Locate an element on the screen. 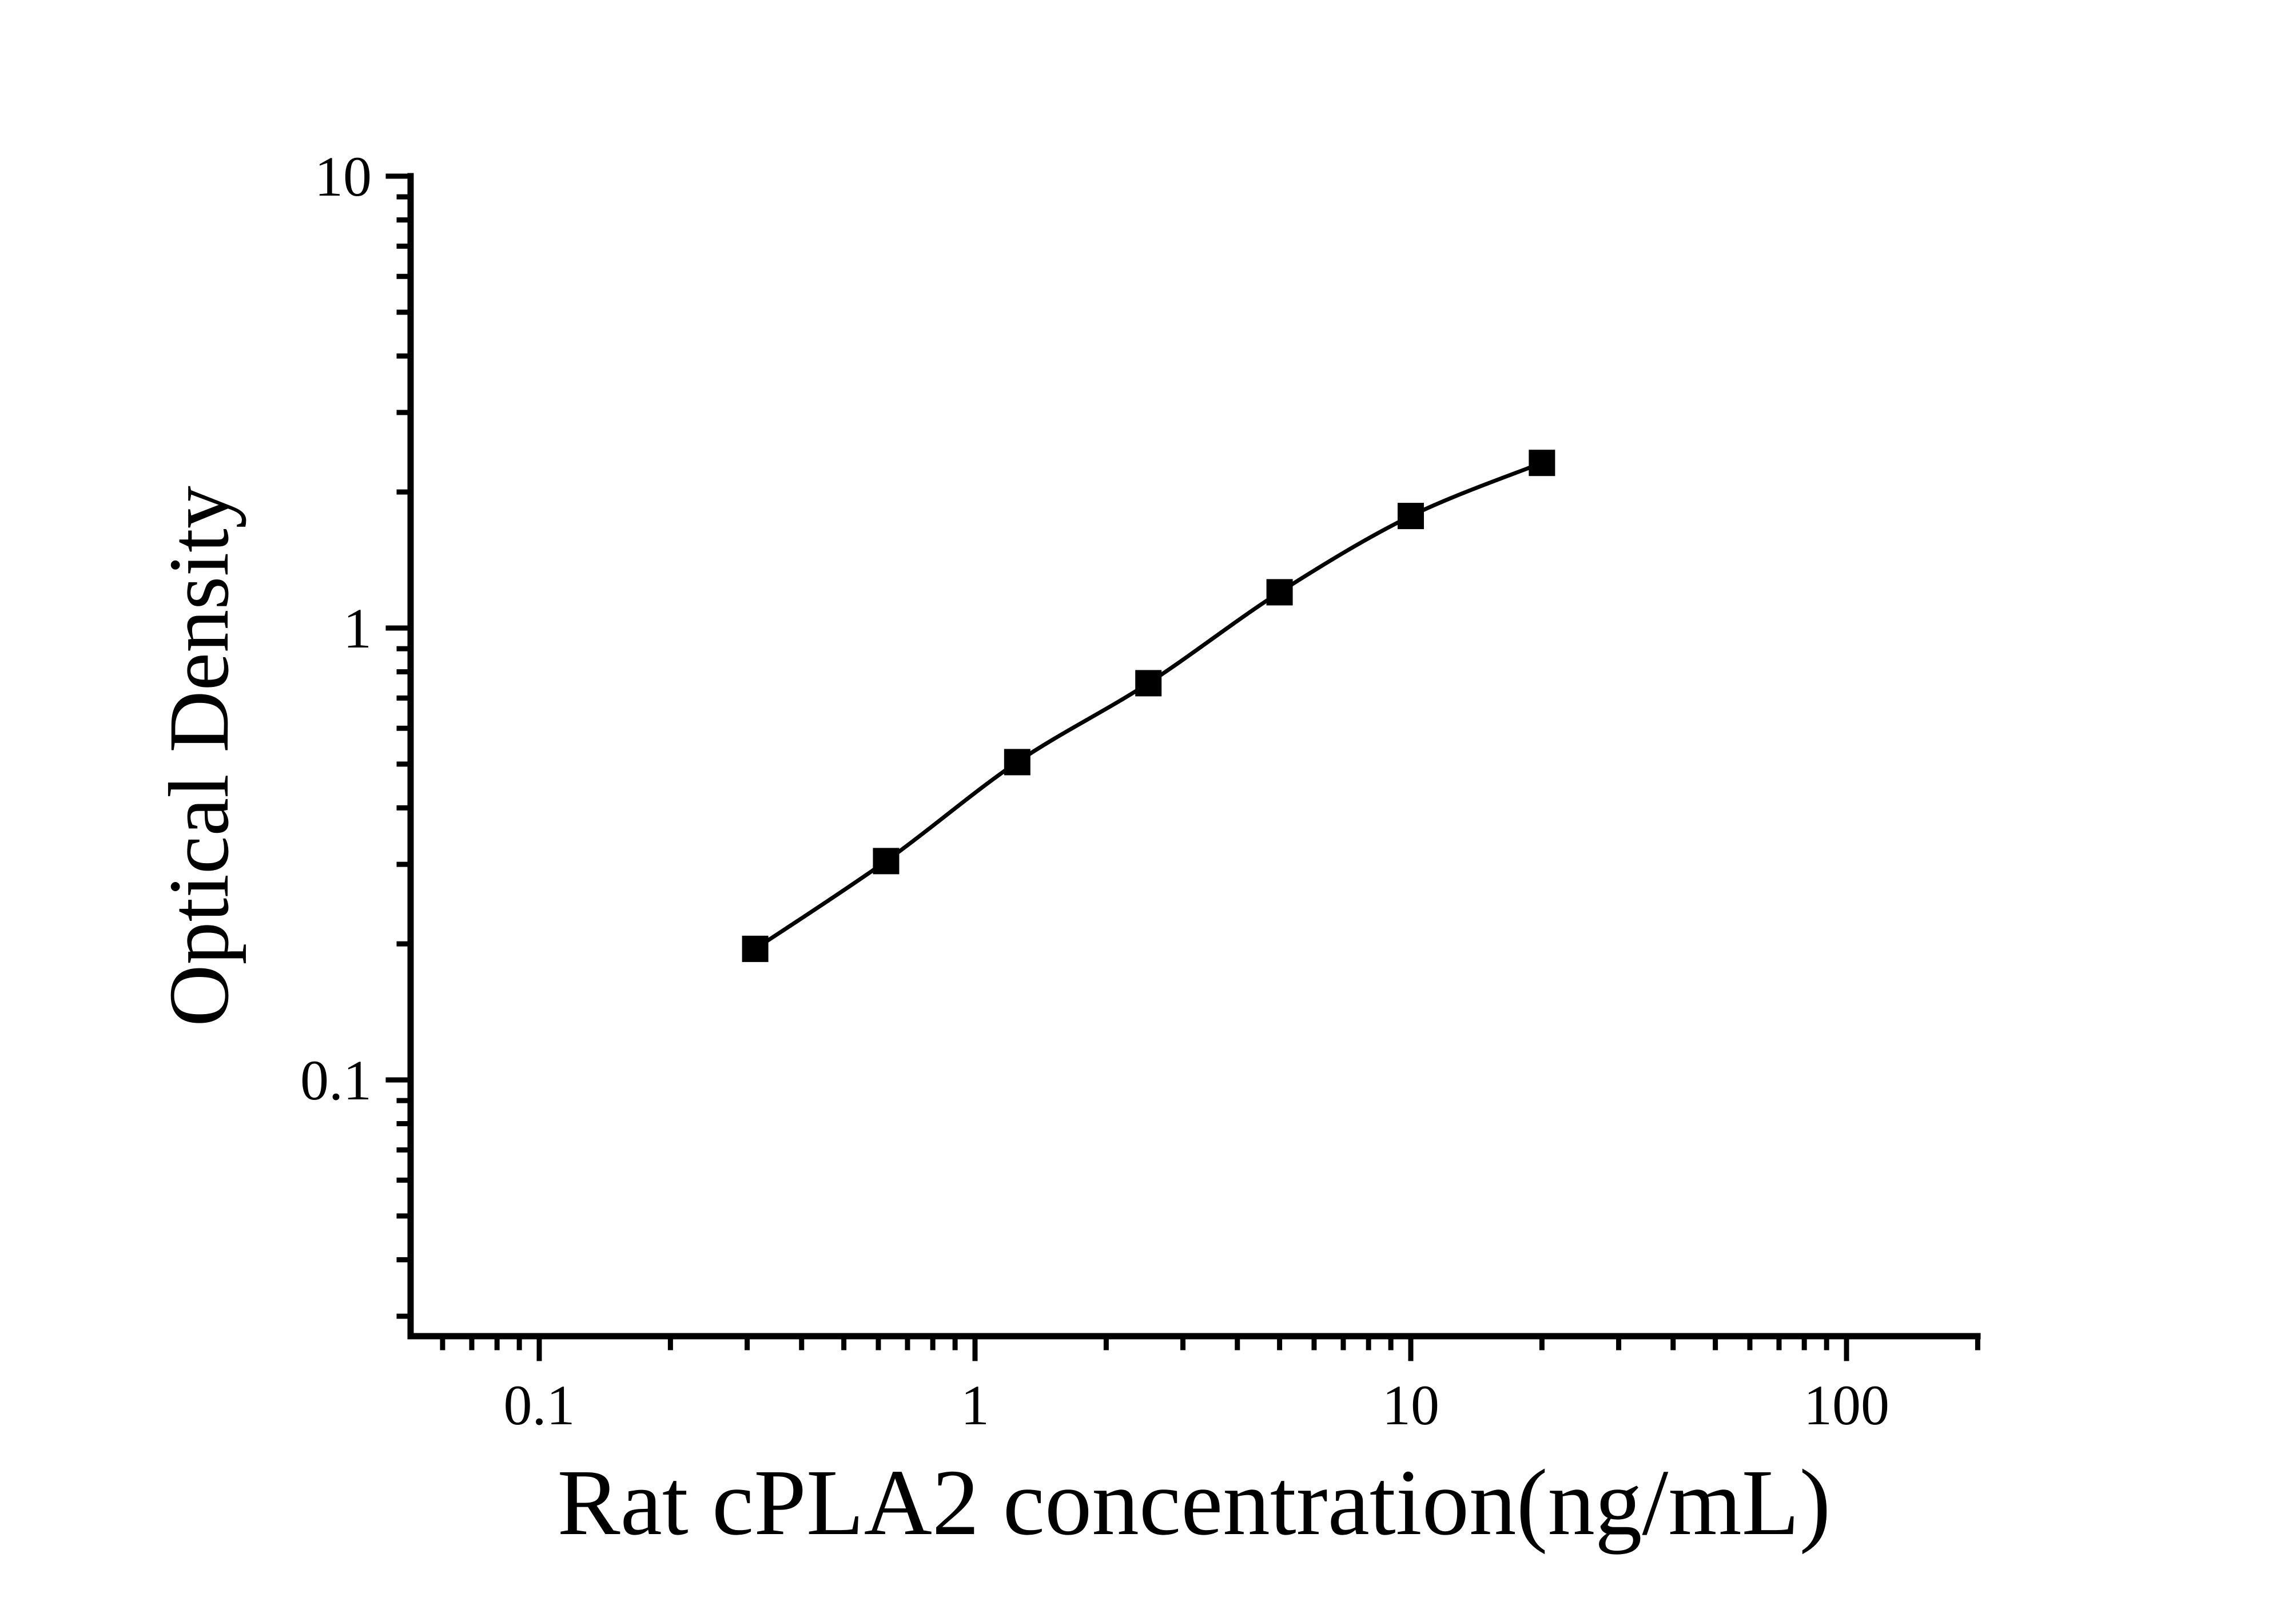 The image size is (2296, 1605). fitted-curve-path is located at coordinates (1148, 706).